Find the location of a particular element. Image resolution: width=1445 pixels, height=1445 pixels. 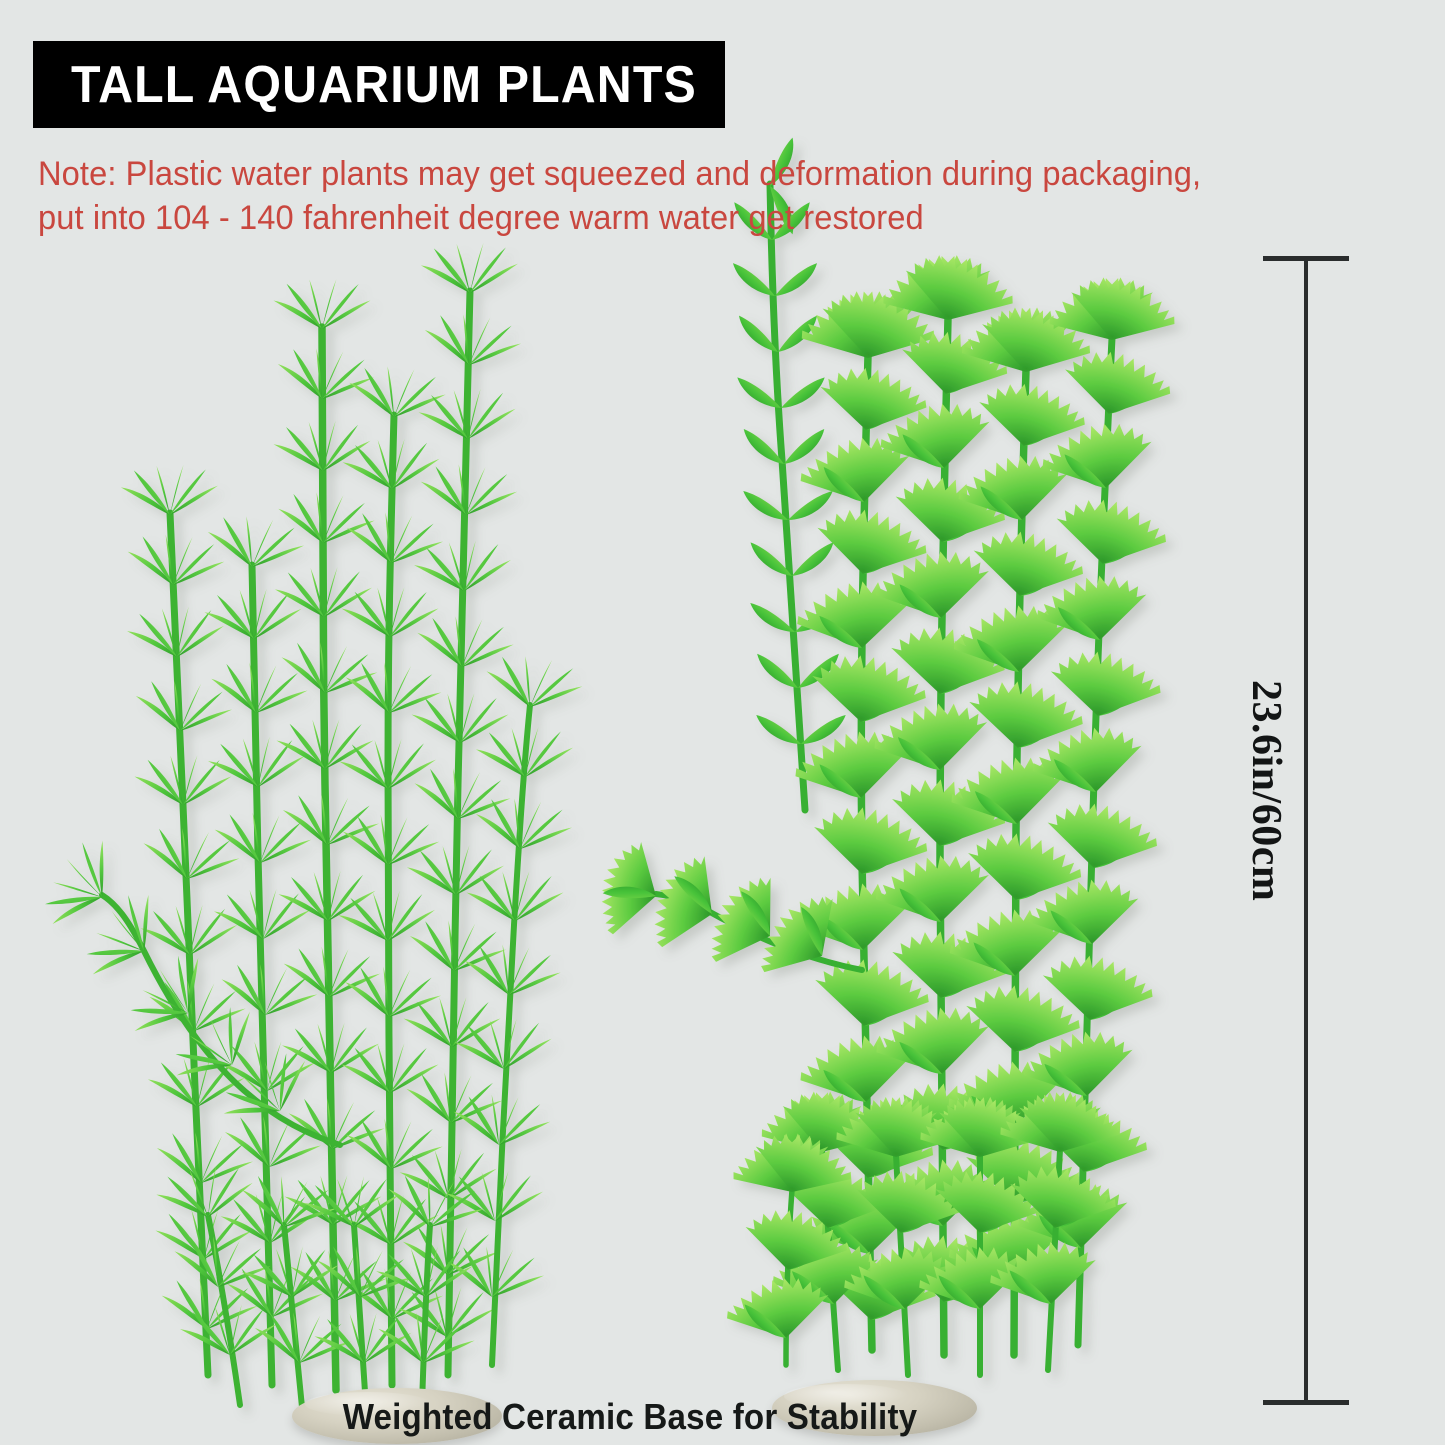

dimension-label: 23.6in/60cm is located at coordinates (1266, 791).